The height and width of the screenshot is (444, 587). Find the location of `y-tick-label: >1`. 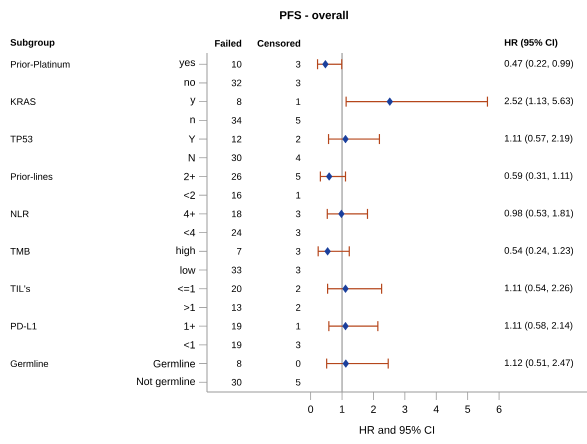

y-tick-label: >1 is located at coordinates (189, 308).